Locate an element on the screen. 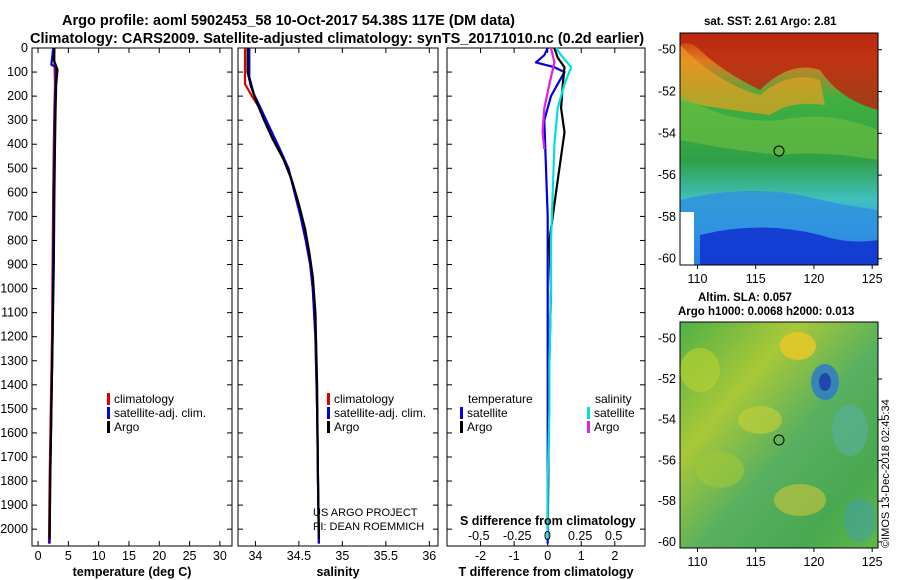 The width and height of the screenshot is (900, 580). s-tick-label: 0.25 is located at coordinates (580, 536).